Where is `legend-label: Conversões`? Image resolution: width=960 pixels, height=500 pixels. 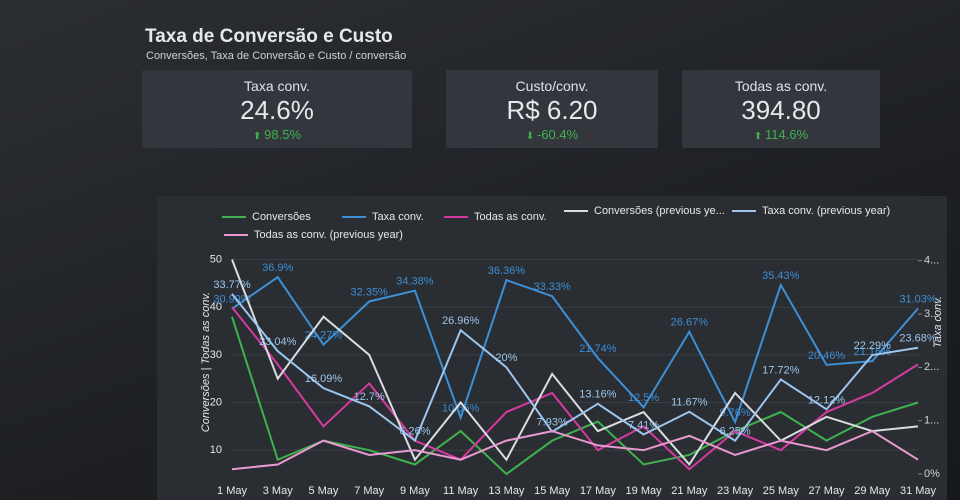
legend-label: Conversões is located at coordinates (281, 217).